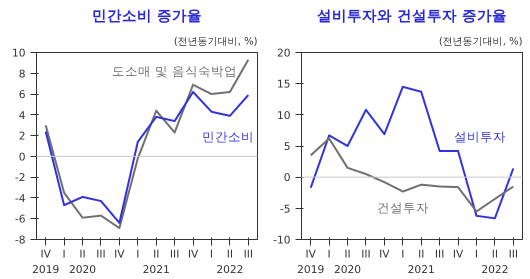 This screenshot has width=530, height=279. What do you see at coordinates (147, 16) in the screenshot?
I see `chart-title: 민간소비 증가율` at bounding box center [147, 16].